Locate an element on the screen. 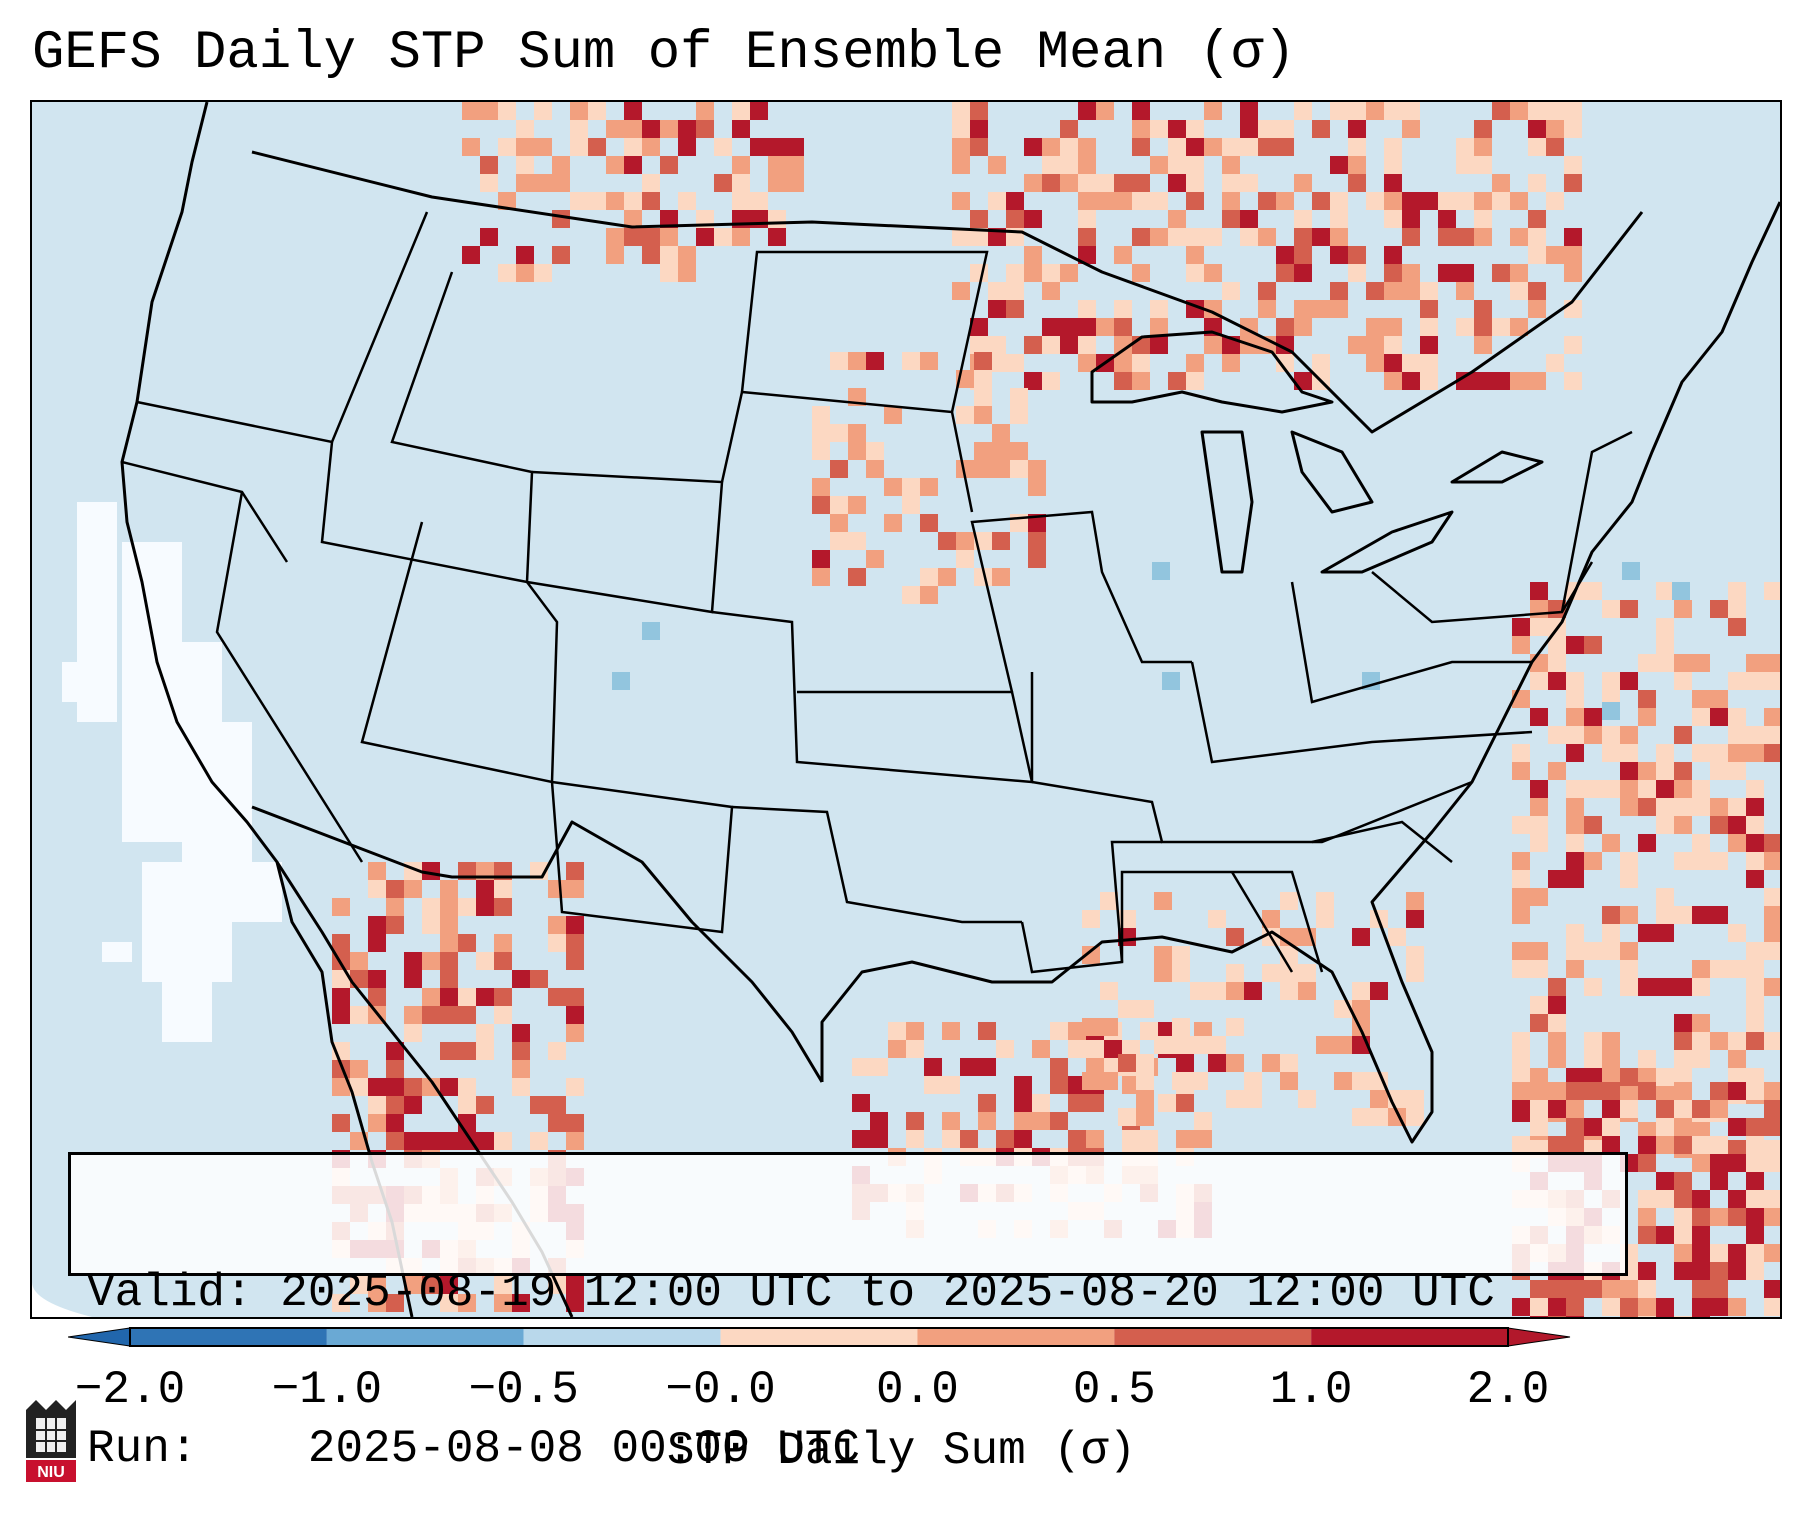 This screenshot has height=1527, width=1803. lake-ontario is located at coordinates (1497, 467).